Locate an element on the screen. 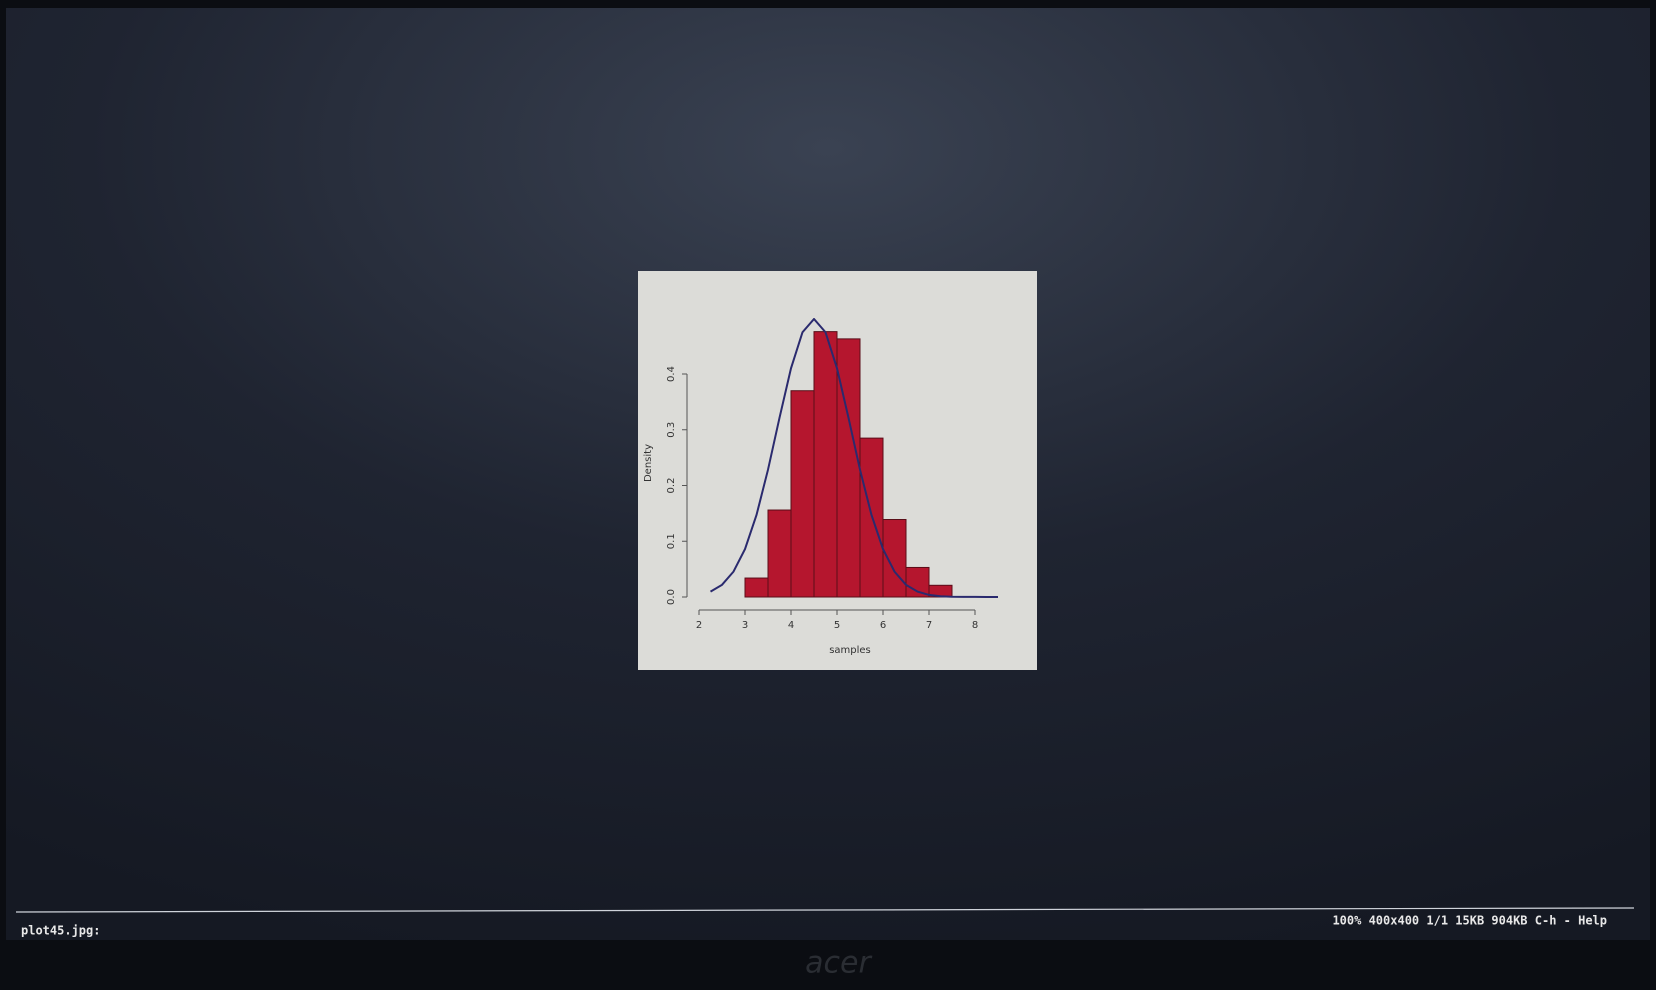 The image size is (1656, 990). plot-area is located at coordinates (853, 458).